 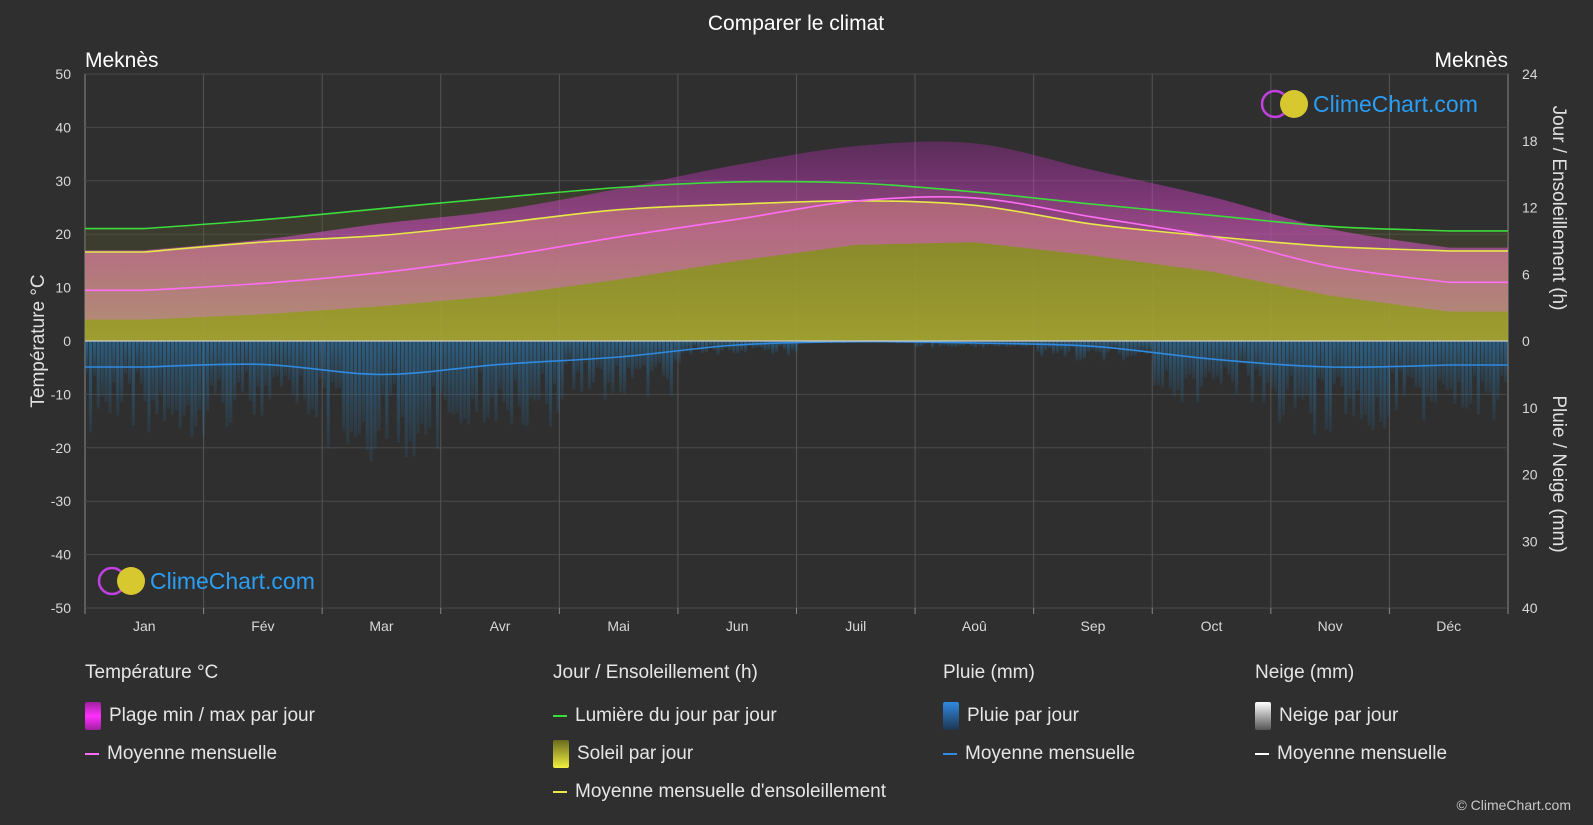 What do you see at coordinates (1448, 626) in the screenshot?
I see `x-tick-label: Déc` at bounding box center [1448, 626].